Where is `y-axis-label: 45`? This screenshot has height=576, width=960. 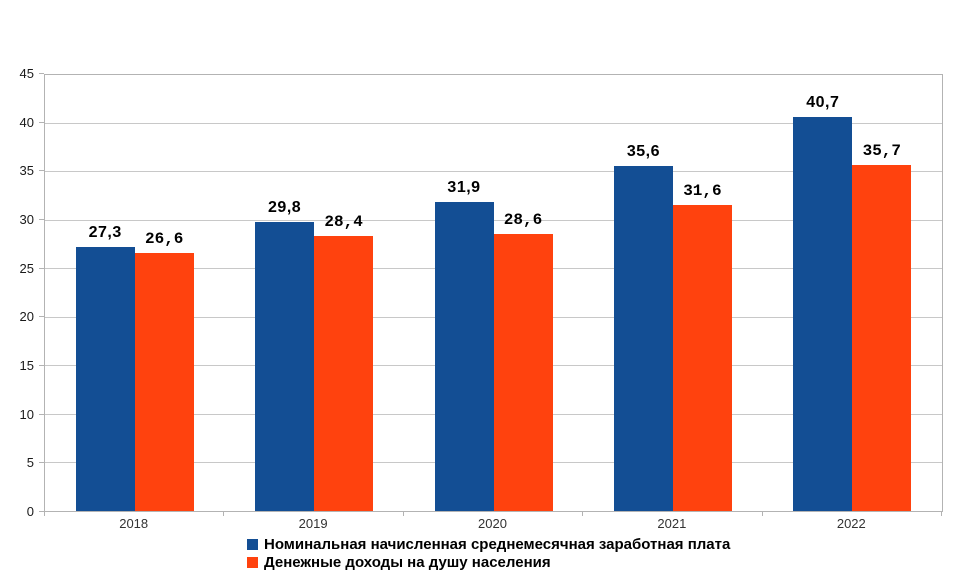
y-axis-label: 45 is located at coordinates (26, 73).